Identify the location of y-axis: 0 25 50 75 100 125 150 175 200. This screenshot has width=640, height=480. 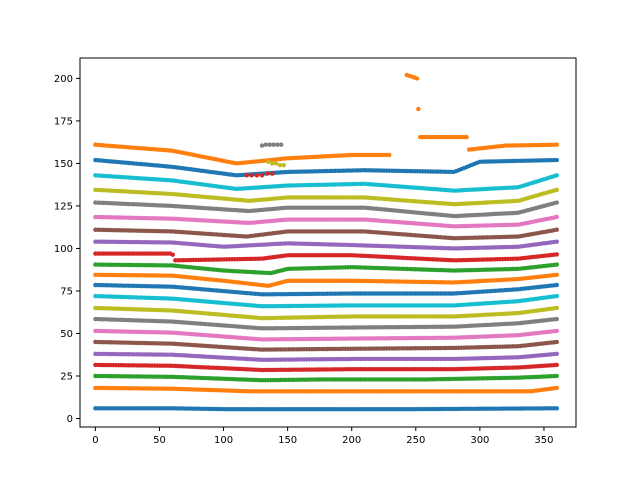
(67, 249).